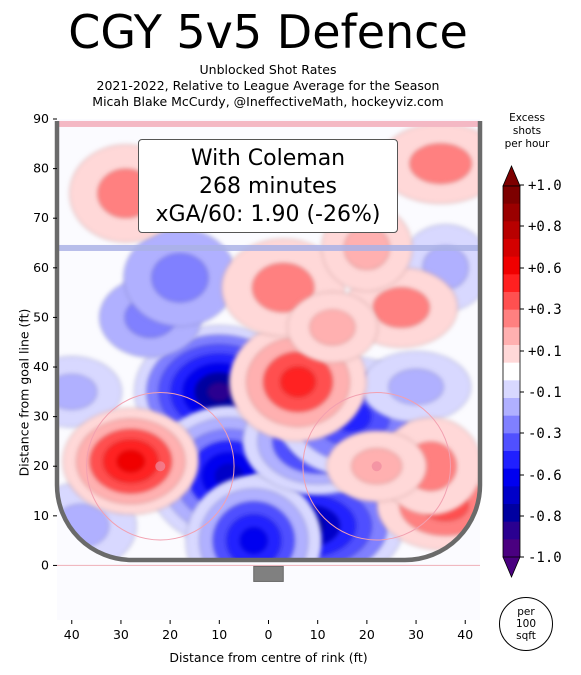 Image resolution: width=581 pixels, height=675 pixels. Describe the element at coordinates (545, 517) in the screenshot. I see `colorbar-tick-label: -0.8` at that location.